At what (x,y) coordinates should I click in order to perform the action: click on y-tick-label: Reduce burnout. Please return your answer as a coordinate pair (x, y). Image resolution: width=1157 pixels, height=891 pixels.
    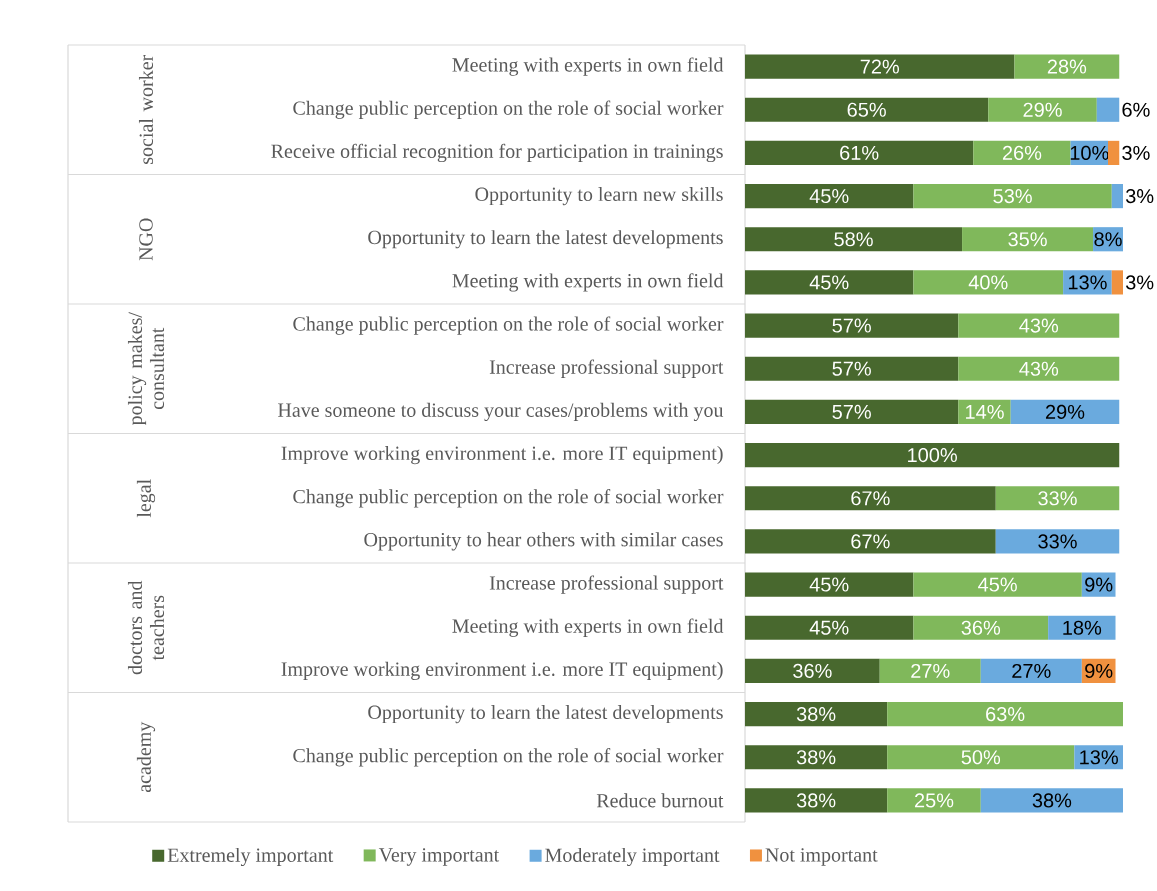
    Looking at the image, I should click on (660, 800).